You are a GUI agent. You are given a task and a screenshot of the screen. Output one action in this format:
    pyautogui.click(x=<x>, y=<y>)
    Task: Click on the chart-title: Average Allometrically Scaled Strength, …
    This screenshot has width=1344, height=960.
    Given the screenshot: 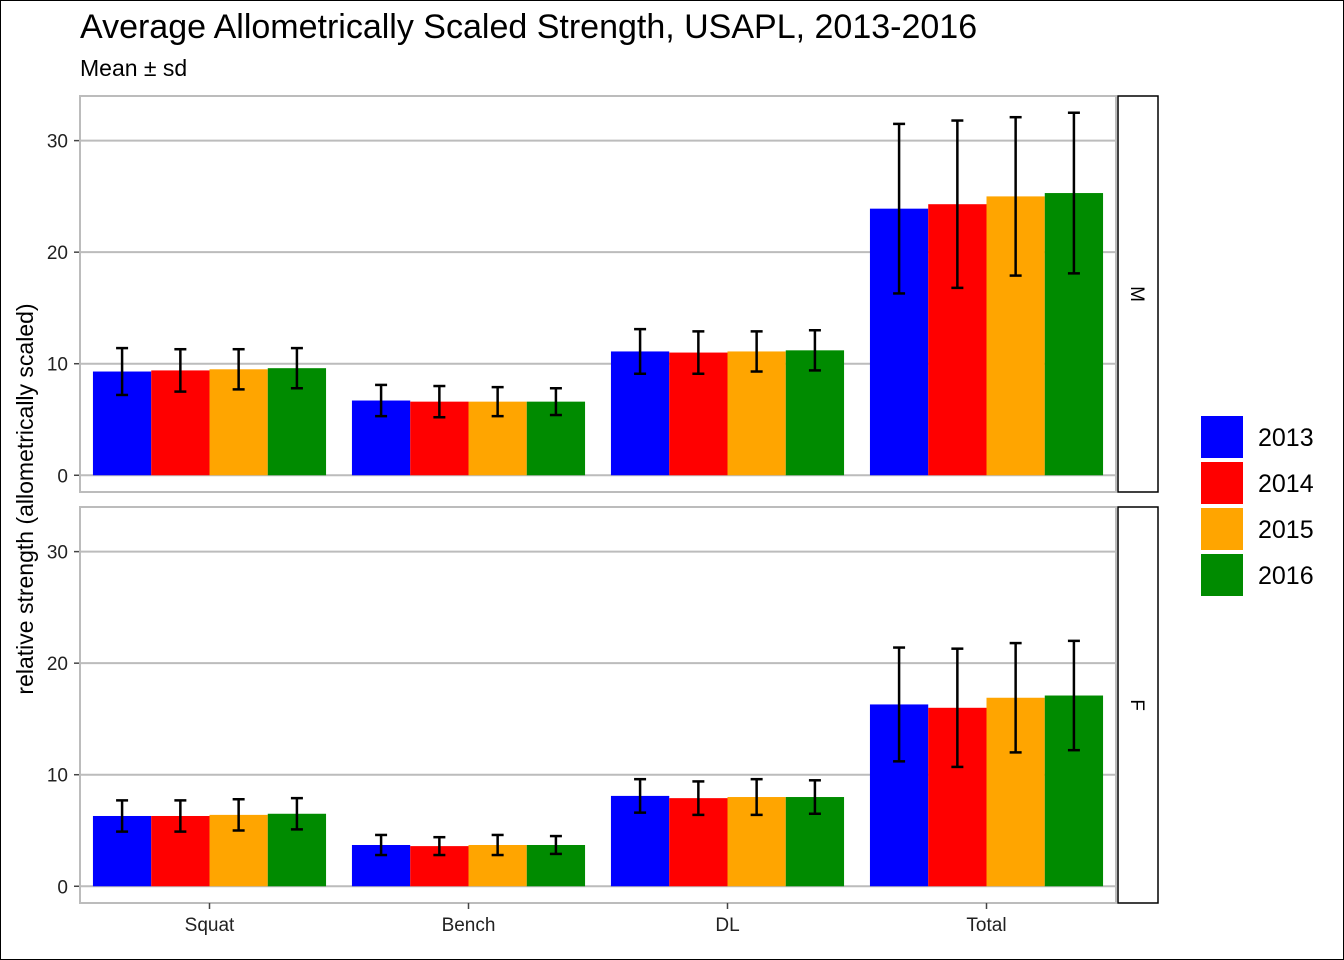 What is the action you would take?
    pyautogui.click(x=528, y=27)
    